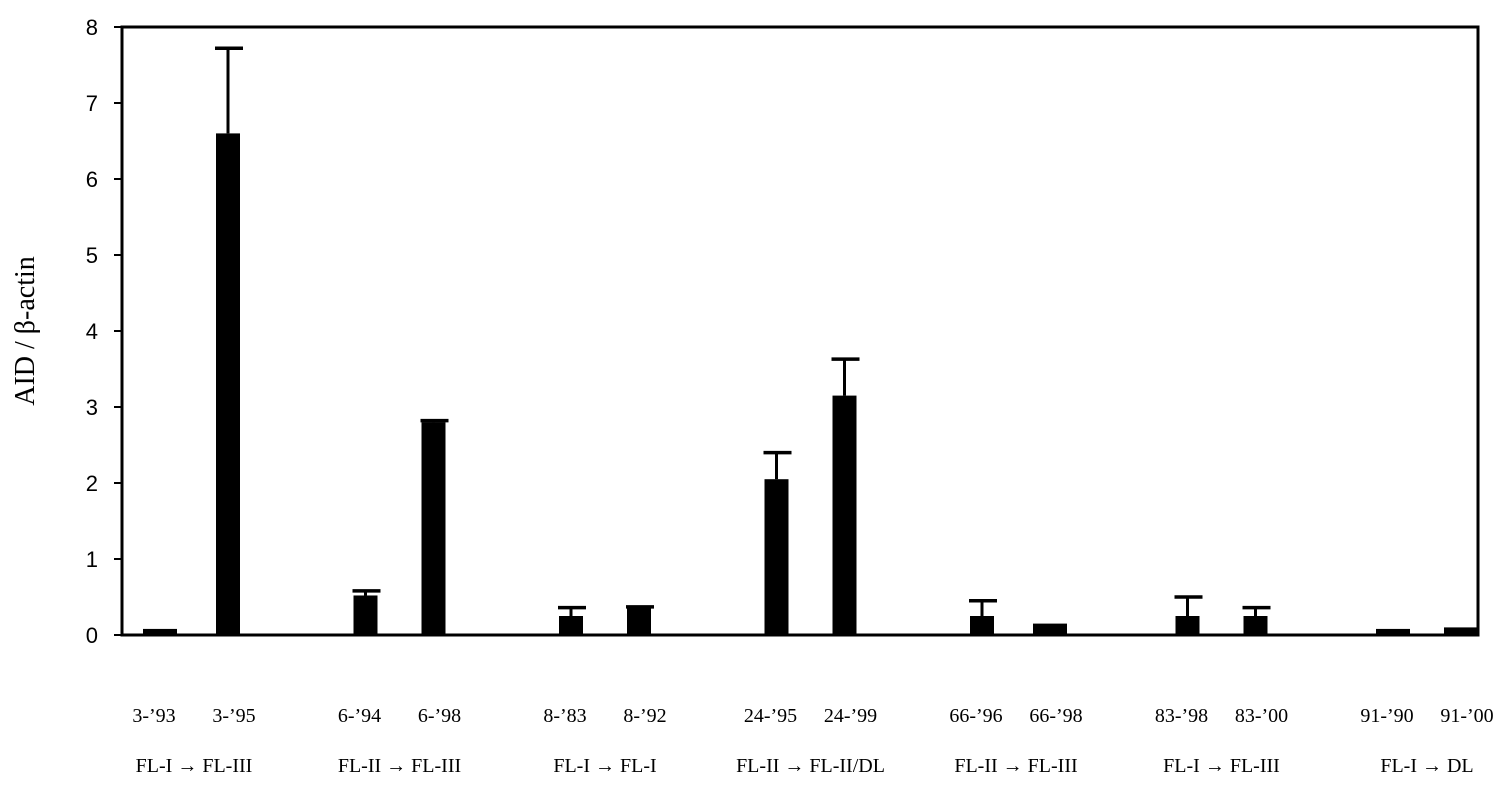  I want to click on category-label: 8-’83, so click(564, 716).